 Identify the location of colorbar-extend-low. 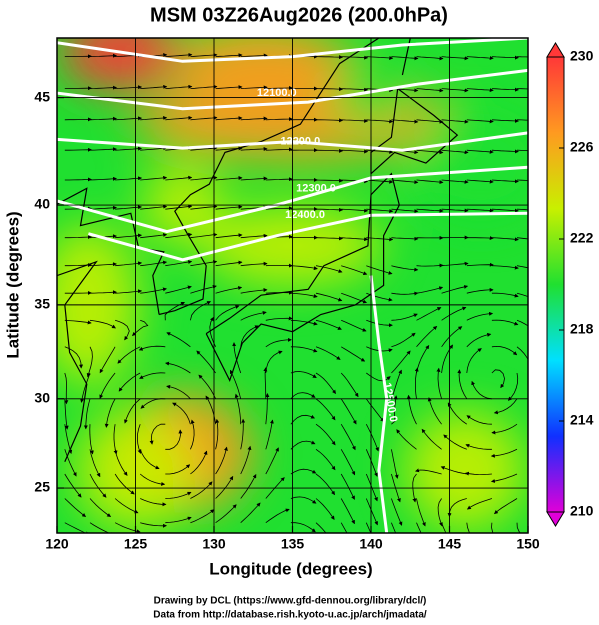
(555, 519).